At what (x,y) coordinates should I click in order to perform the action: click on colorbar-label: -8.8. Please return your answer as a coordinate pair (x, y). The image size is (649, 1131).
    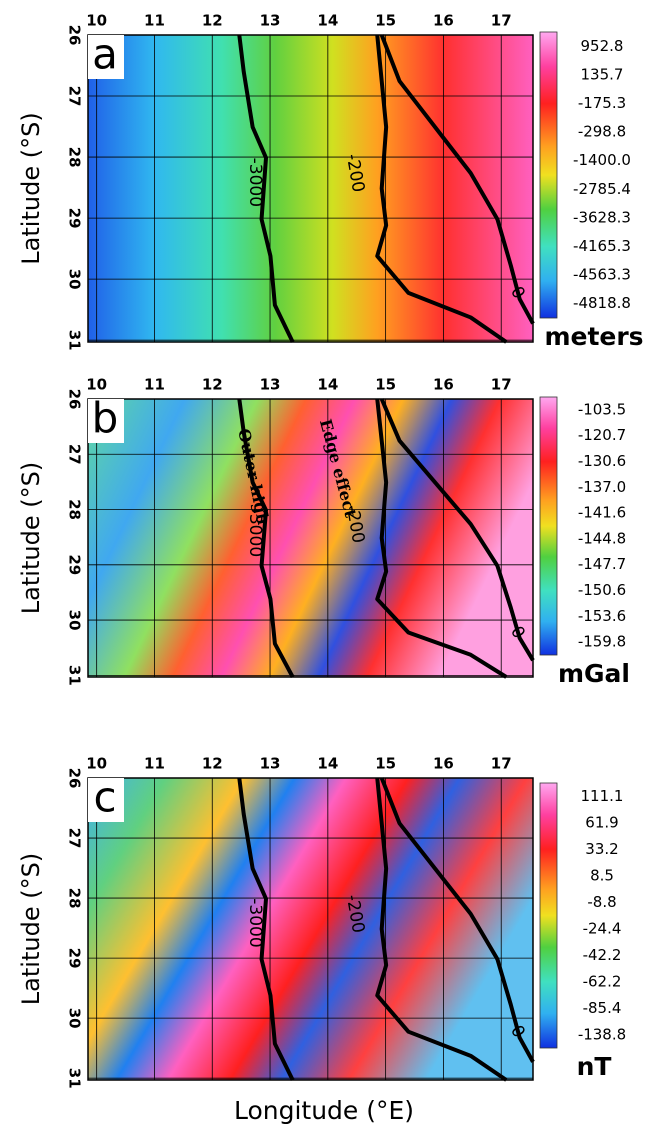
    Looking at the image, I should click on (601, 902).